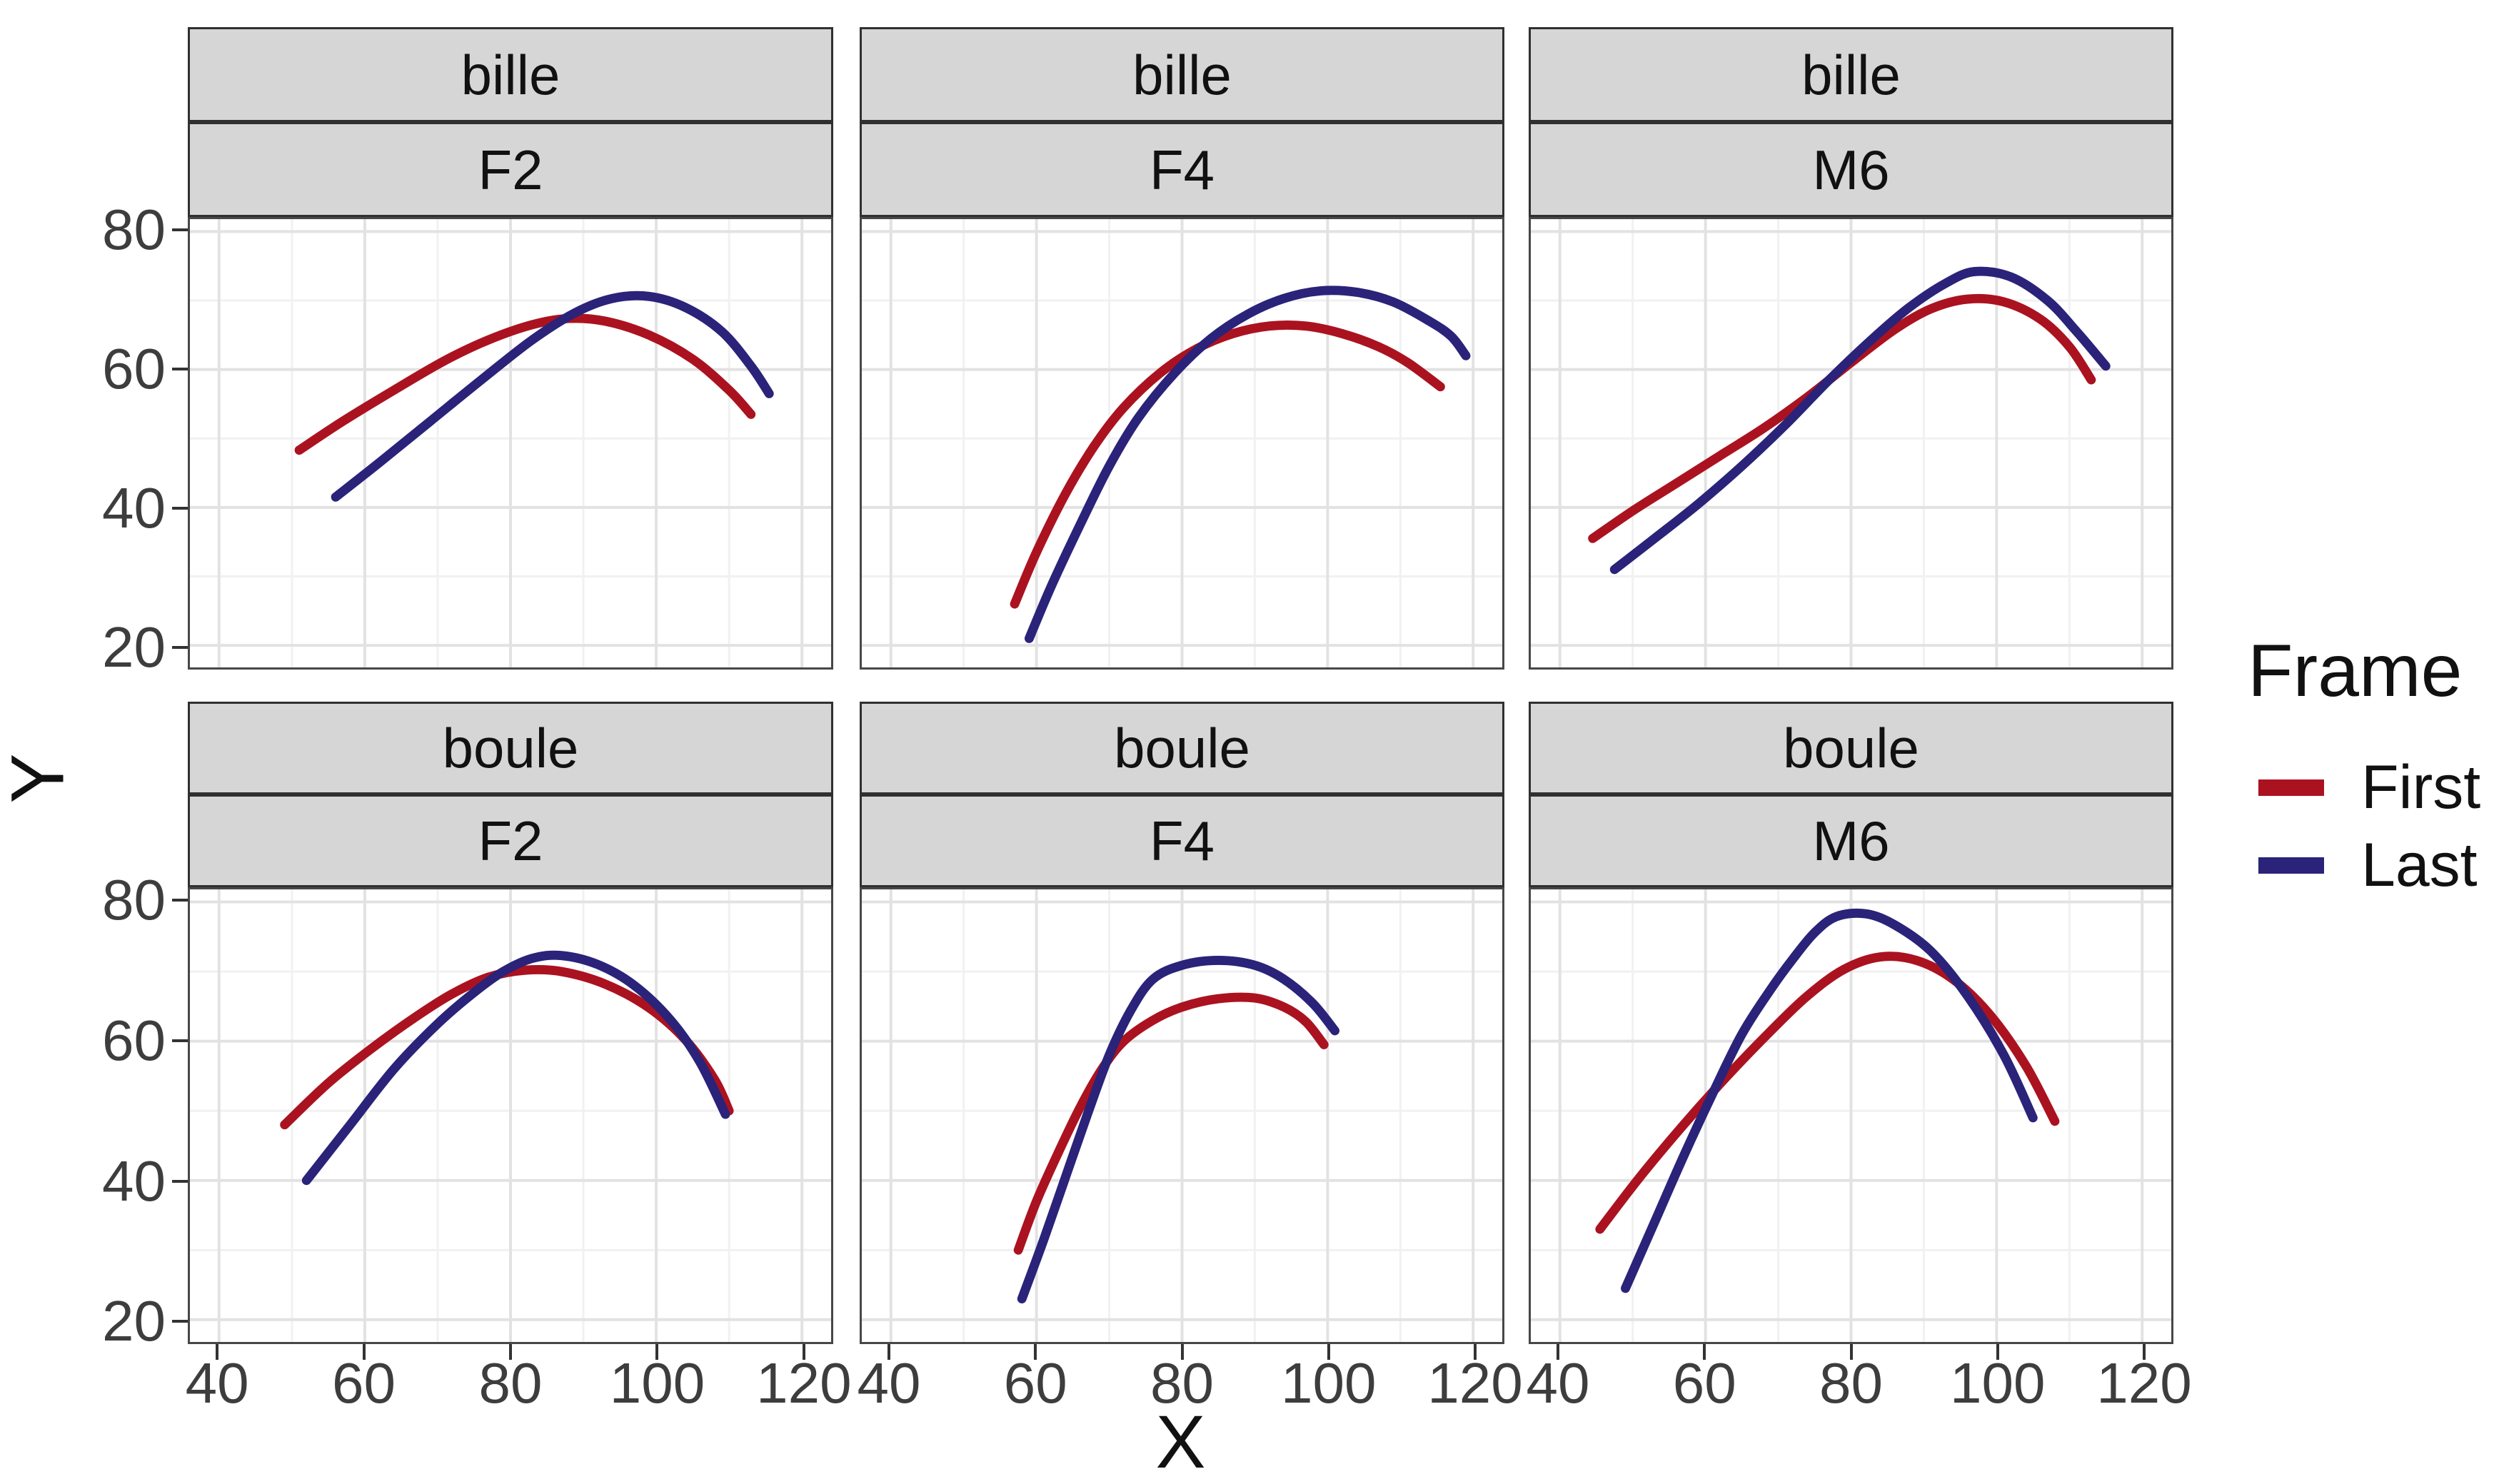  Describe the element at coordinates (2419, 865) in the screenshot. I see `legend-label-last: Last` at that location.